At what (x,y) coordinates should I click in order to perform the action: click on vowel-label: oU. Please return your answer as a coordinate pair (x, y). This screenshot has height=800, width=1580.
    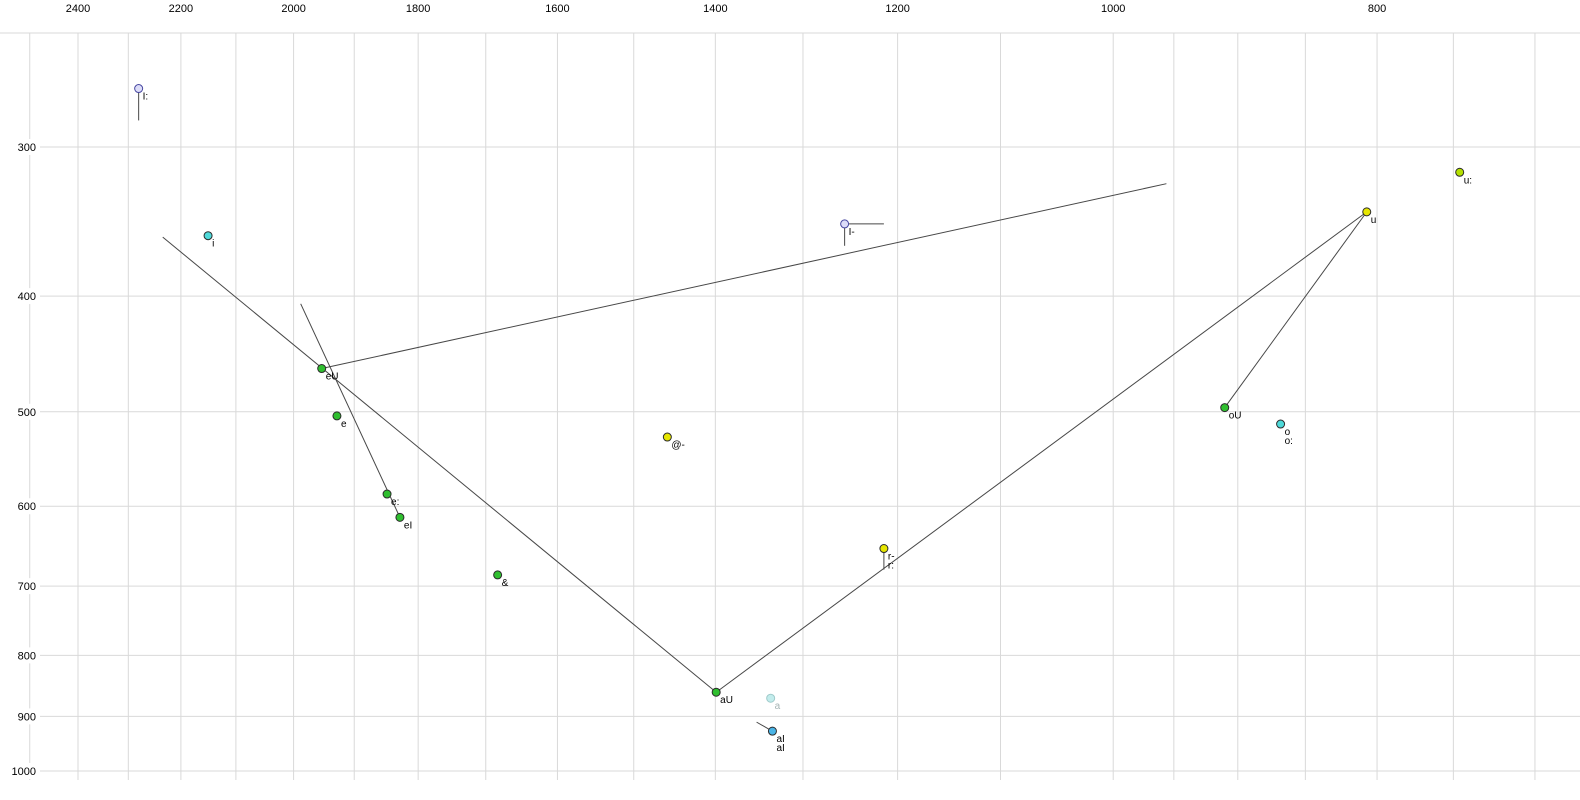
    Looking at the image, I should click on (1235, 416).